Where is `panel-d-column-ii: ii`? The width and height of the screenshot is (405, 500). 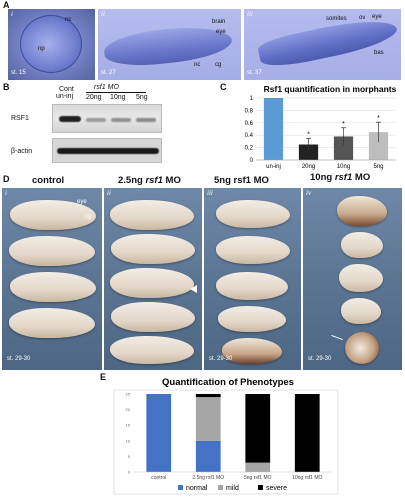
panel-d-column-ii: ii is located at coordinates (153, 279).